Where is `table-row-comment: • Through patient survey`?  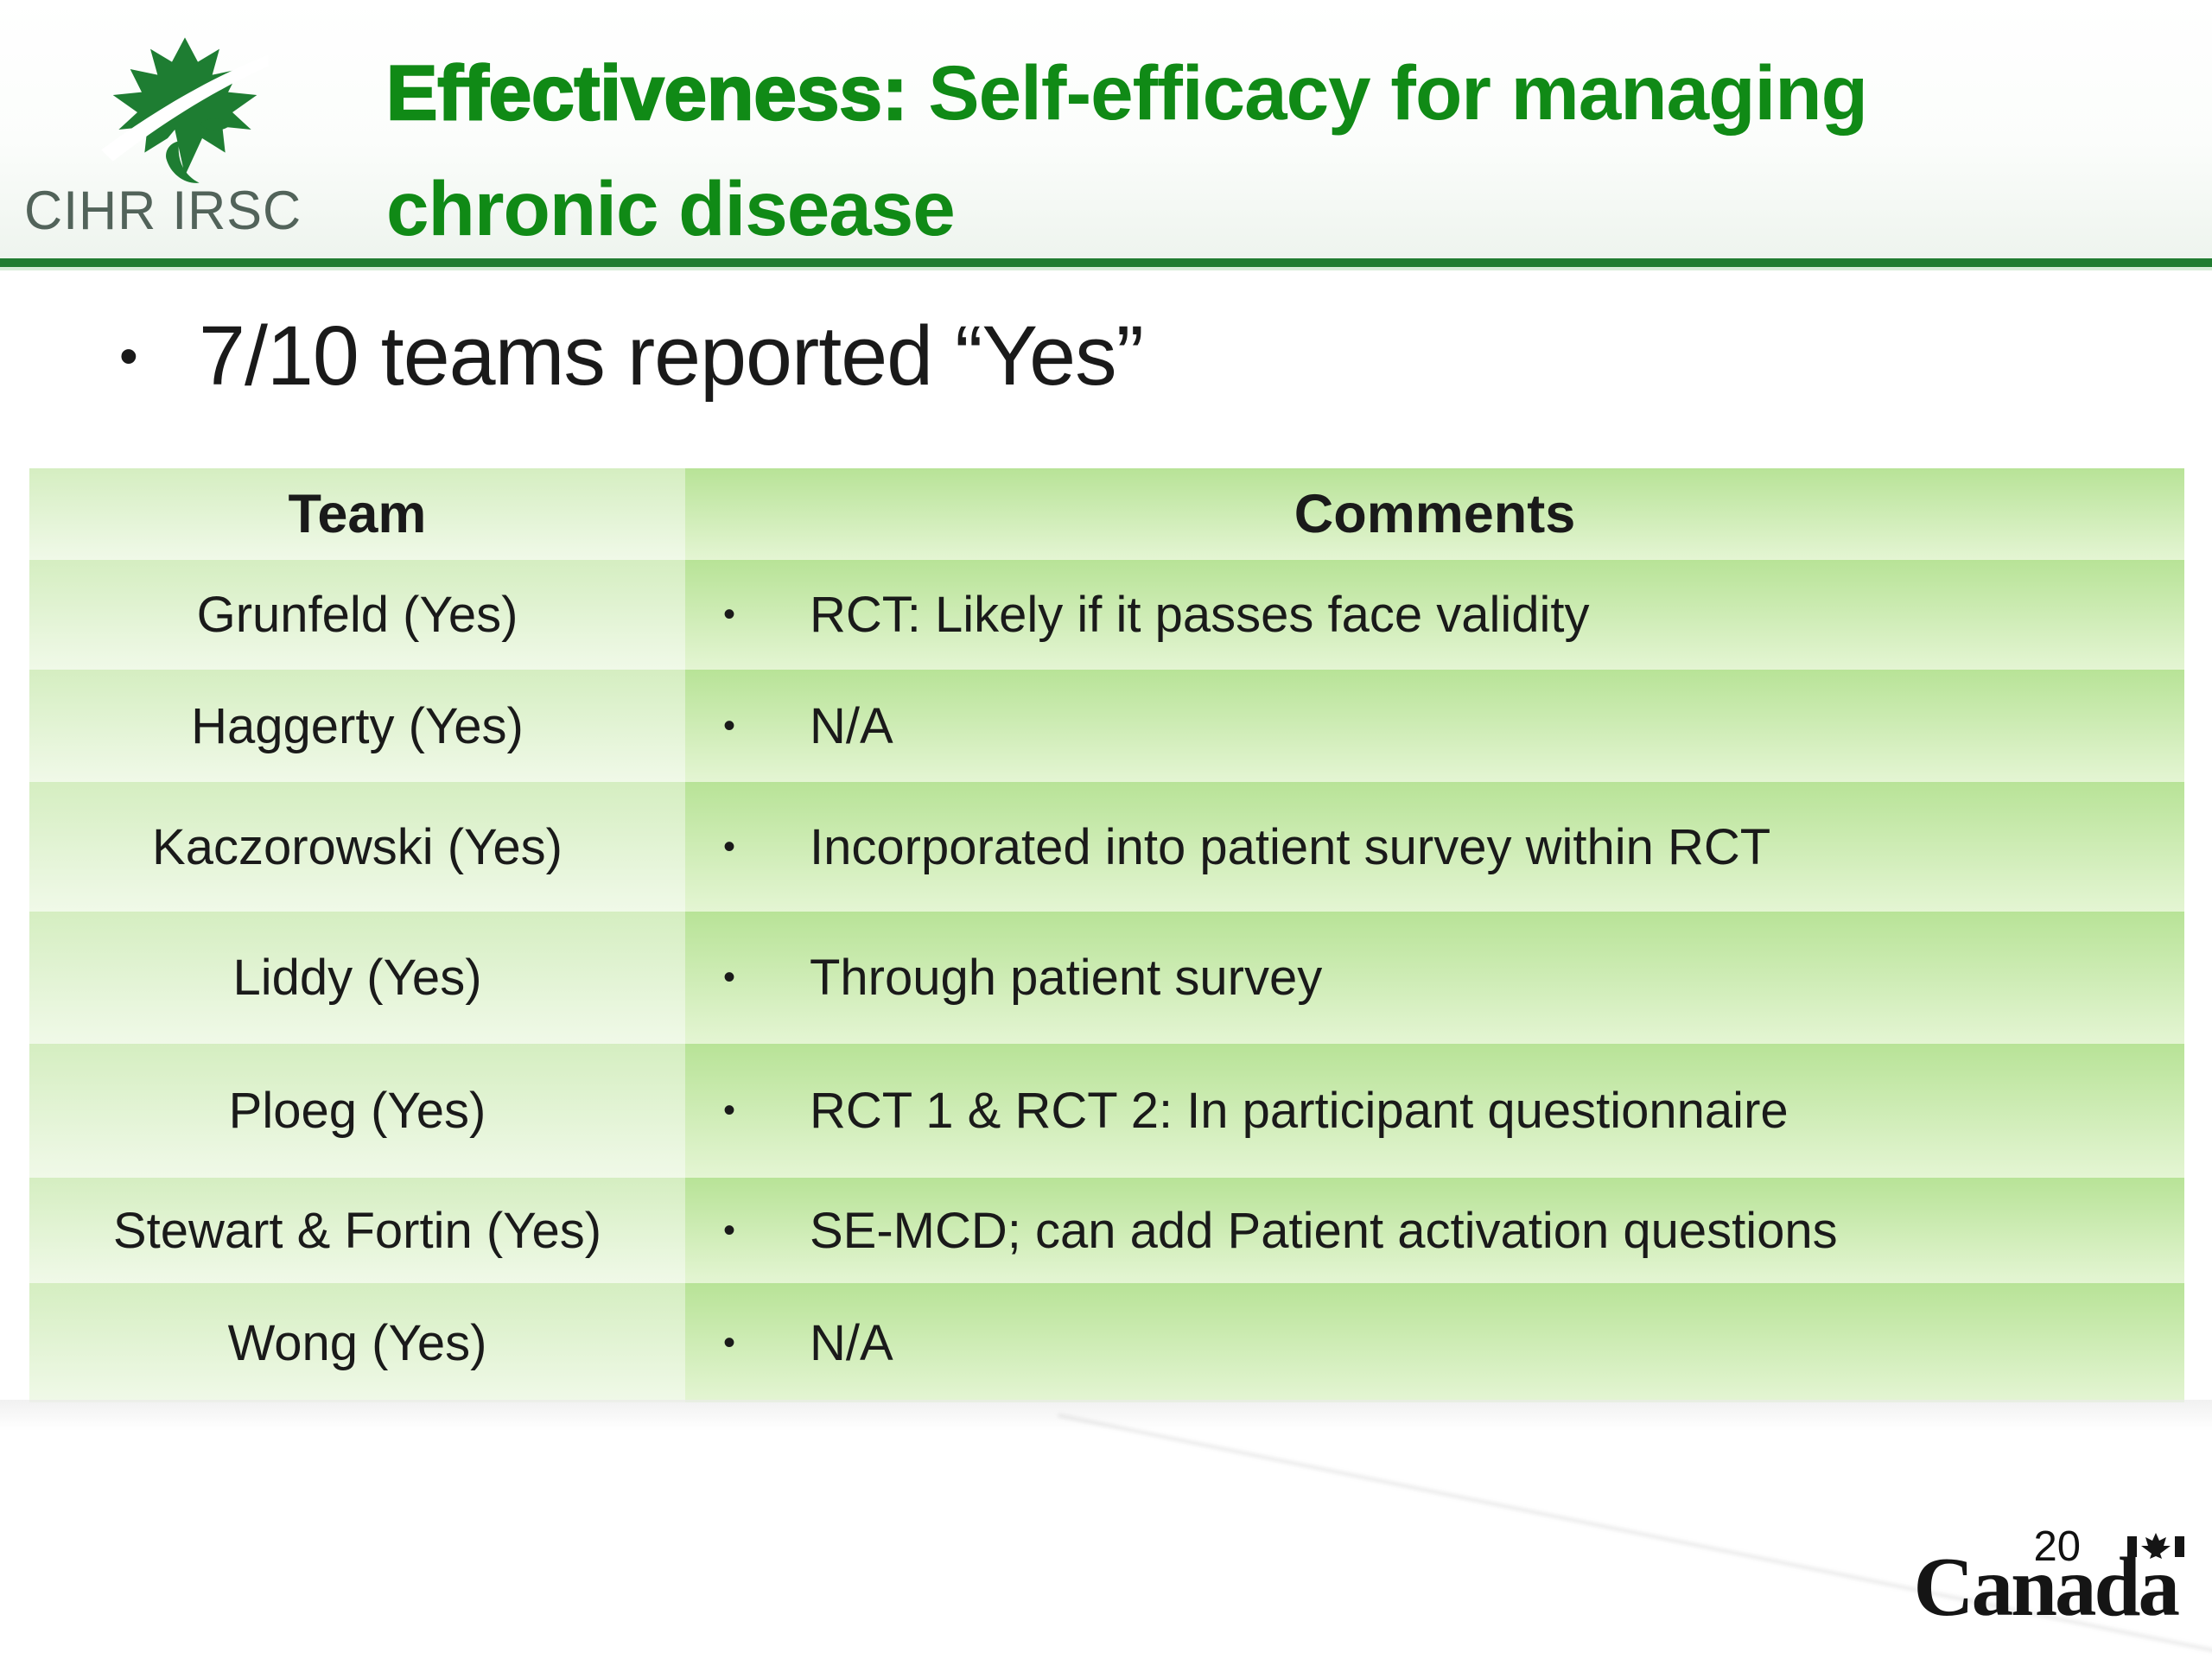 table-row-comment: • Through patient survey is located at coordinates (1434, 978).